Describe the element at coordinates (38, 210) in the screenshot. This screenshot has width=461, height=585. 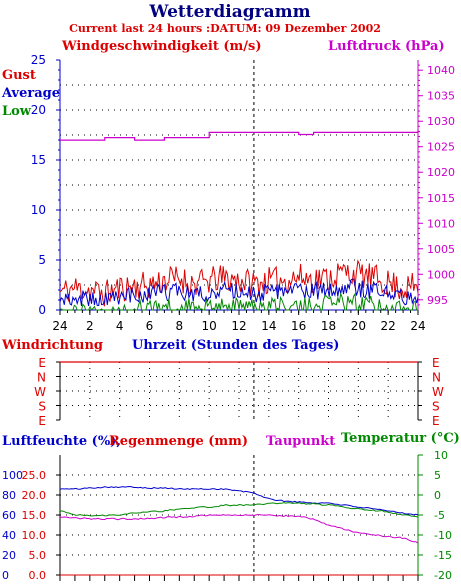
I see `wind-speed-tick-label: 10` at that location.